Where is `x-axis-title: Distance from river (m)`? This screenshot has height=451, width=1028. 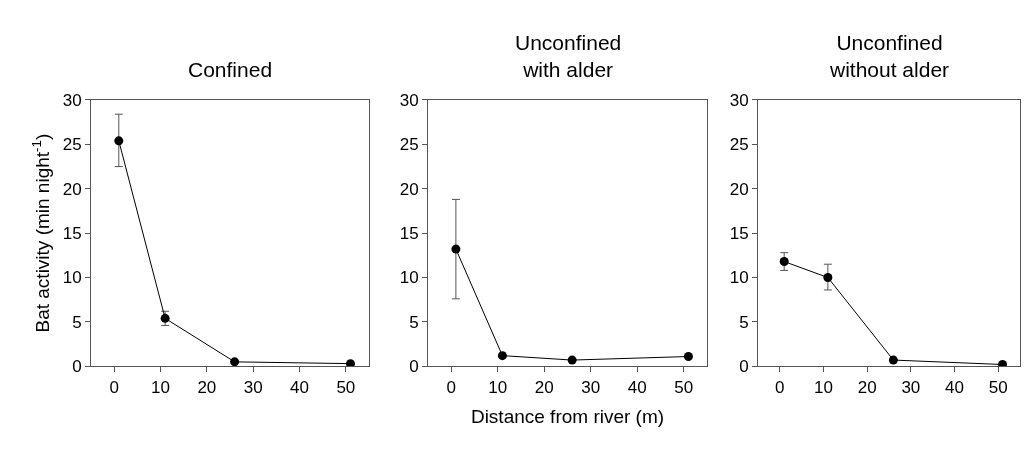
x-axis-title: Distance from river (m) is located at coordinates (567, 417).